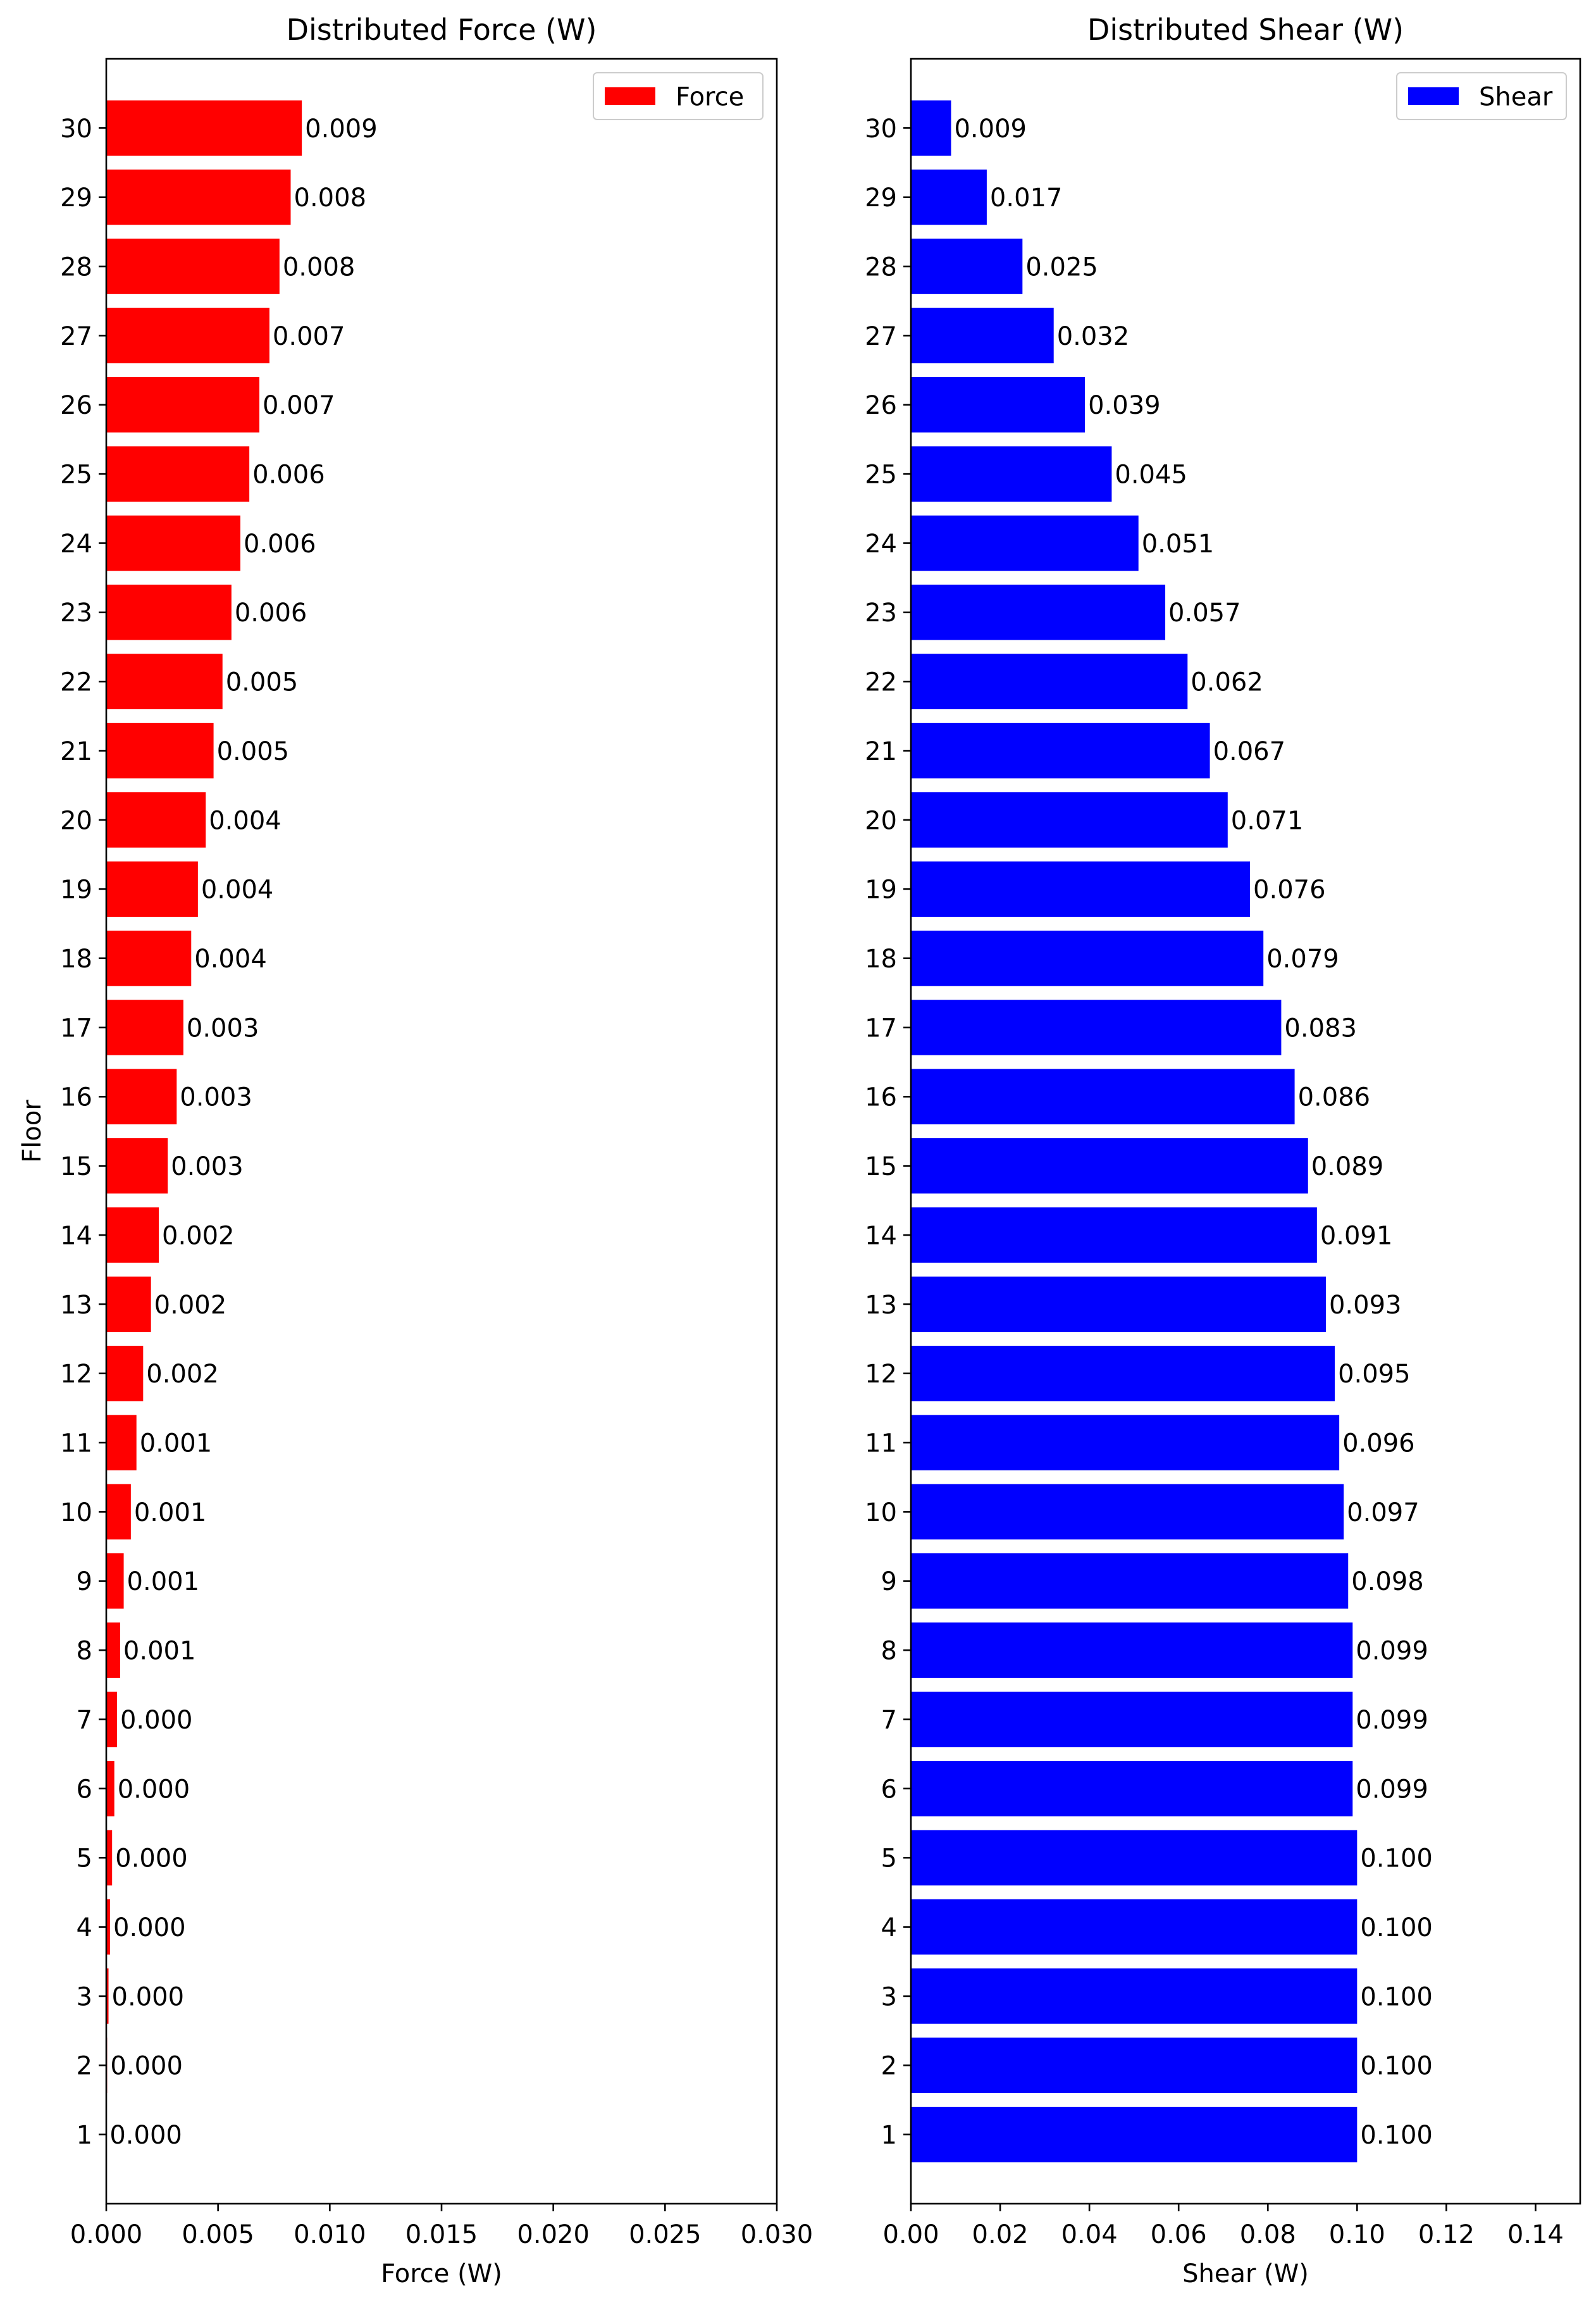 The height and width of the screenshot is (2310, 1596). What do you see at coordinates (1268, 2234) in the screenshot?
I see `x-tick-label: 0.08` at bounding box center [1268, 2234].